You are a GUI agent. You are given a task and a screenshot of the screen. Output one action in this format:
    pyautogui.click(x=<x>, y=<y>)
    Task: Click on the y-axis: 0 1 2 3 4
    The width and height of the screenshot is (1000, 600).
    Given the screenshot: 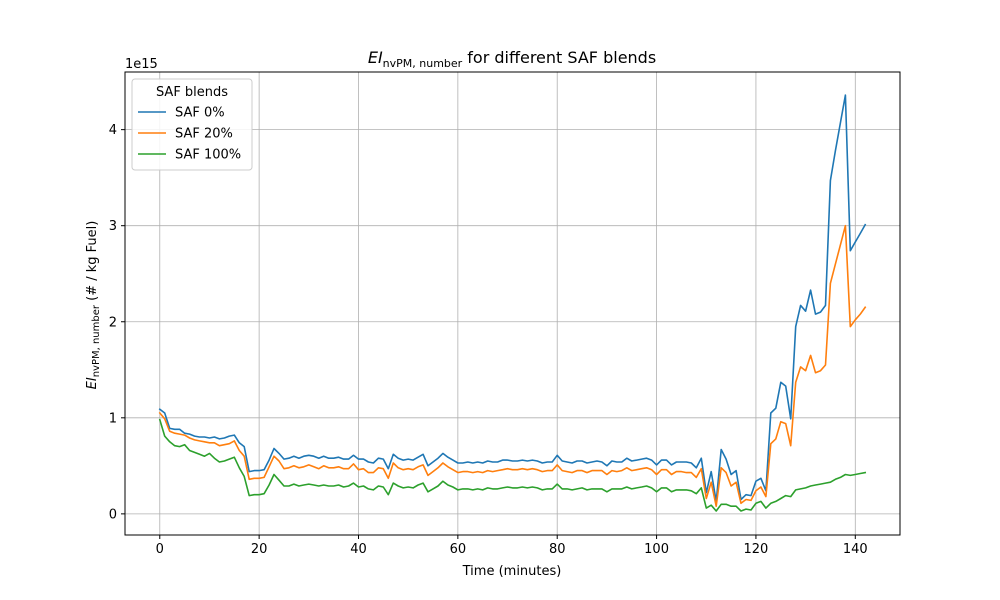 What is the action you would take?
    pyautogui.click(x=117, y=322)
    